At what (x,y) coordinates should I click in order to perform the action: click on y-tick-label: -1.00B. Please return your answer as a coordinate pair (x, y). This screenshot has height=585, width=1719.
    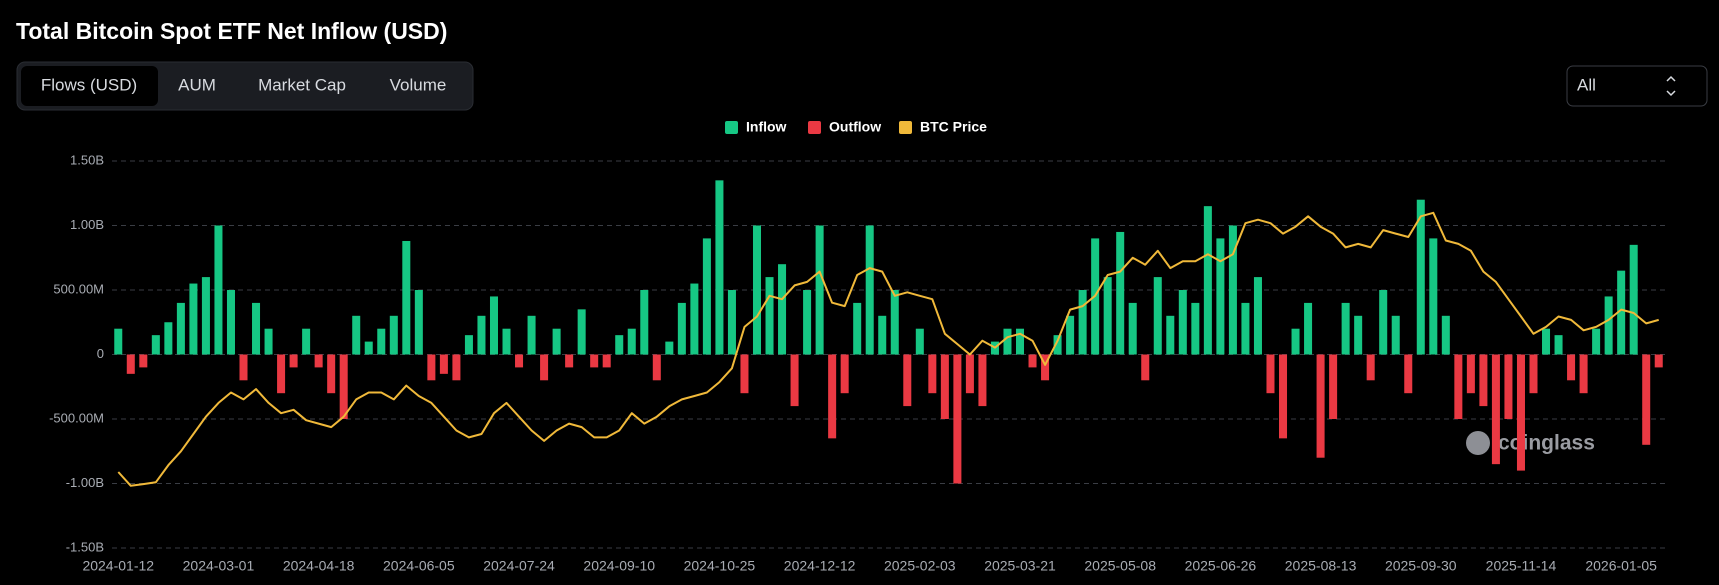
    Looking at the image, I should click on (85, 482).